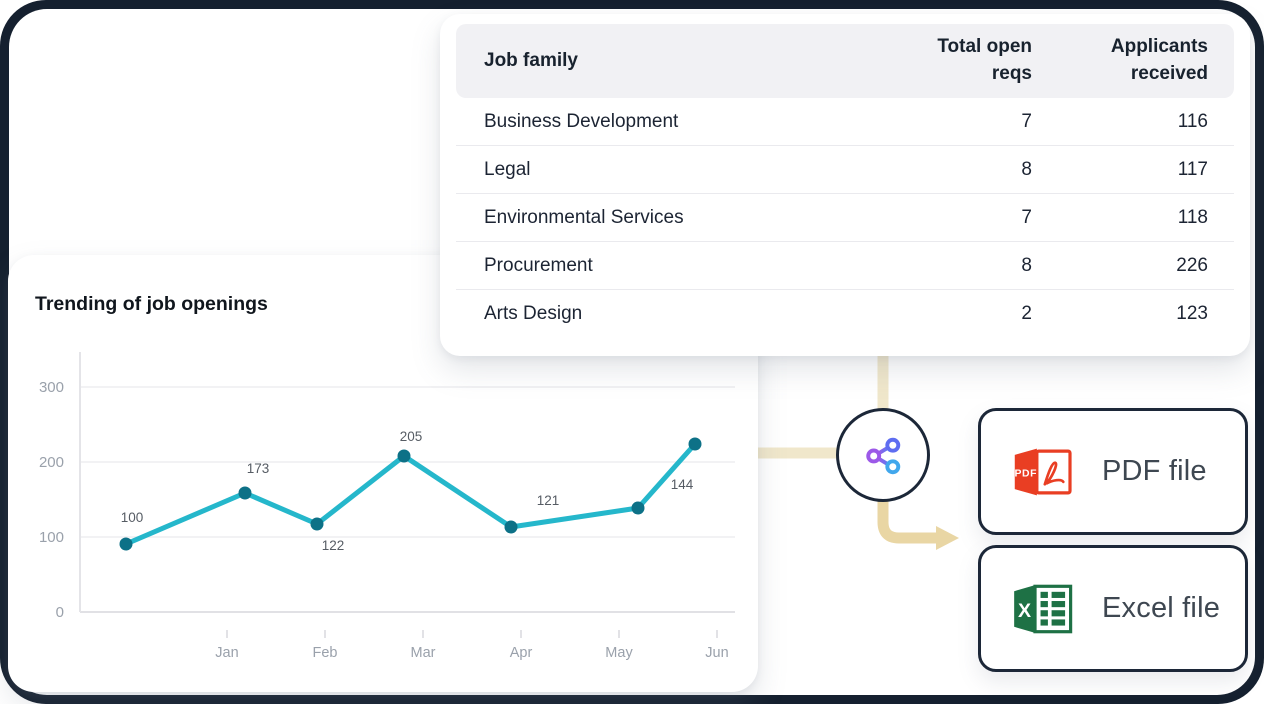 The width and height of the screenshot is (1264, 704). Describe the element at coordinates (845, 266) in the screenshot. I see `table-row: Procurement 8 226` at that location.